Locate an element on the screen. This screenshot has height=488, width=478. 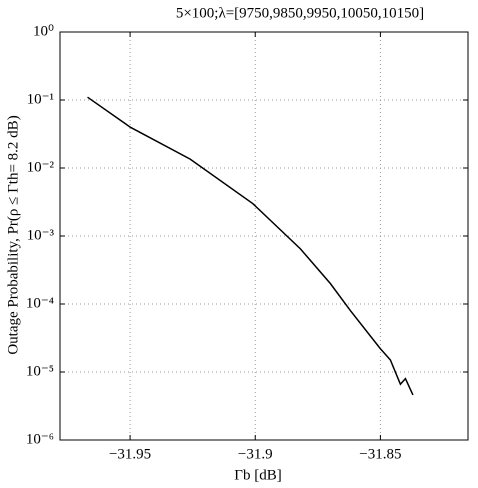
y-tick-label: 10⁻¹ is located at coordinates (40, 99).